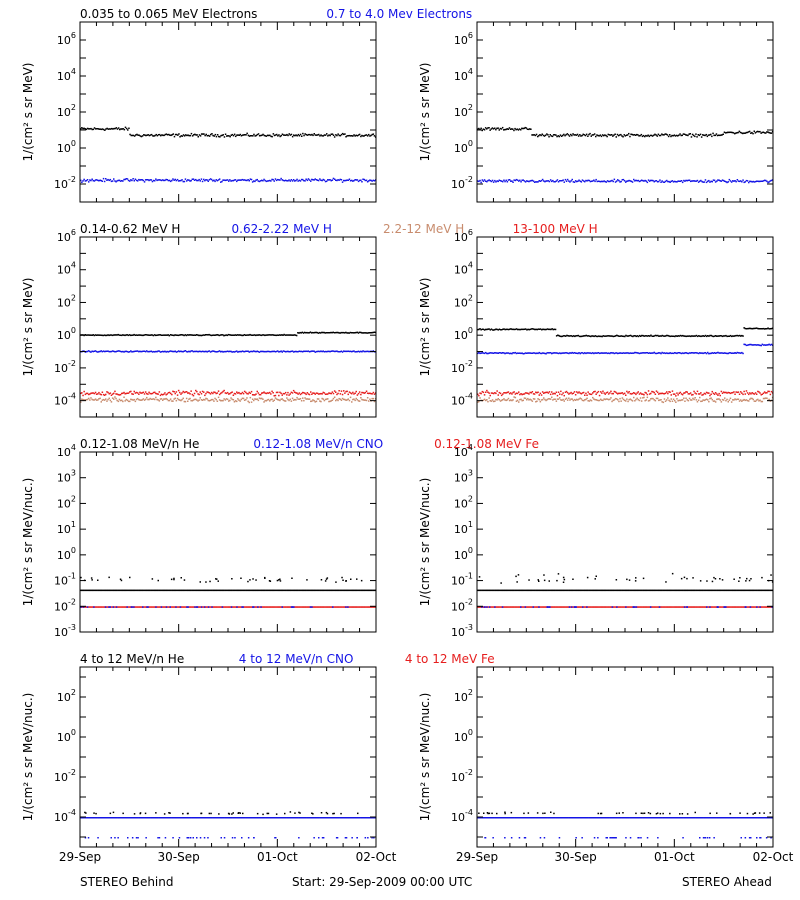 The width and height of the screenshot is (800, 900). I want to click on series-red, so click(625, 393).